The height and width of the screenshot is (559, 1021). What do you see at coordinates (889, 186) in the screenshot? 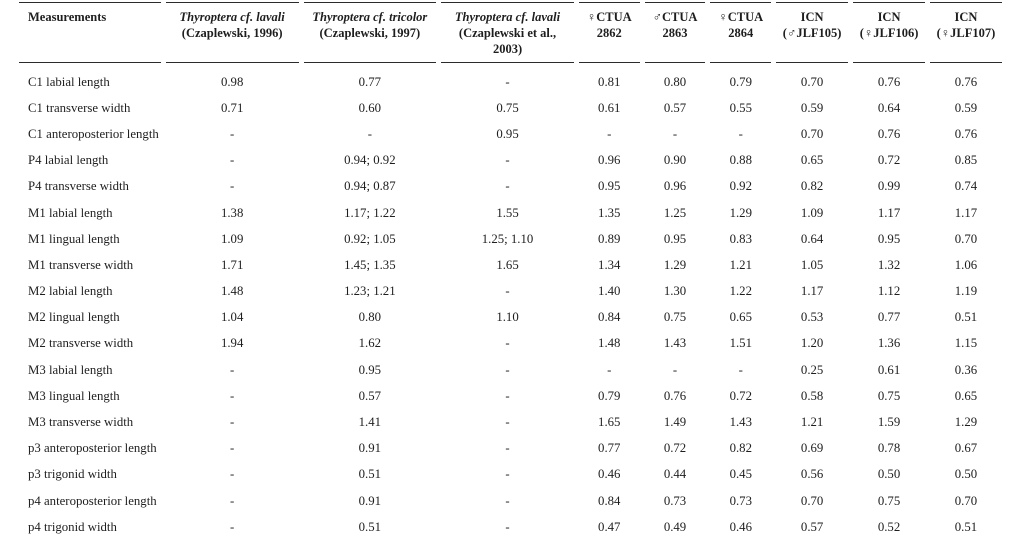
I see `value-cell: 0.99` at bounding box center [889, 186].